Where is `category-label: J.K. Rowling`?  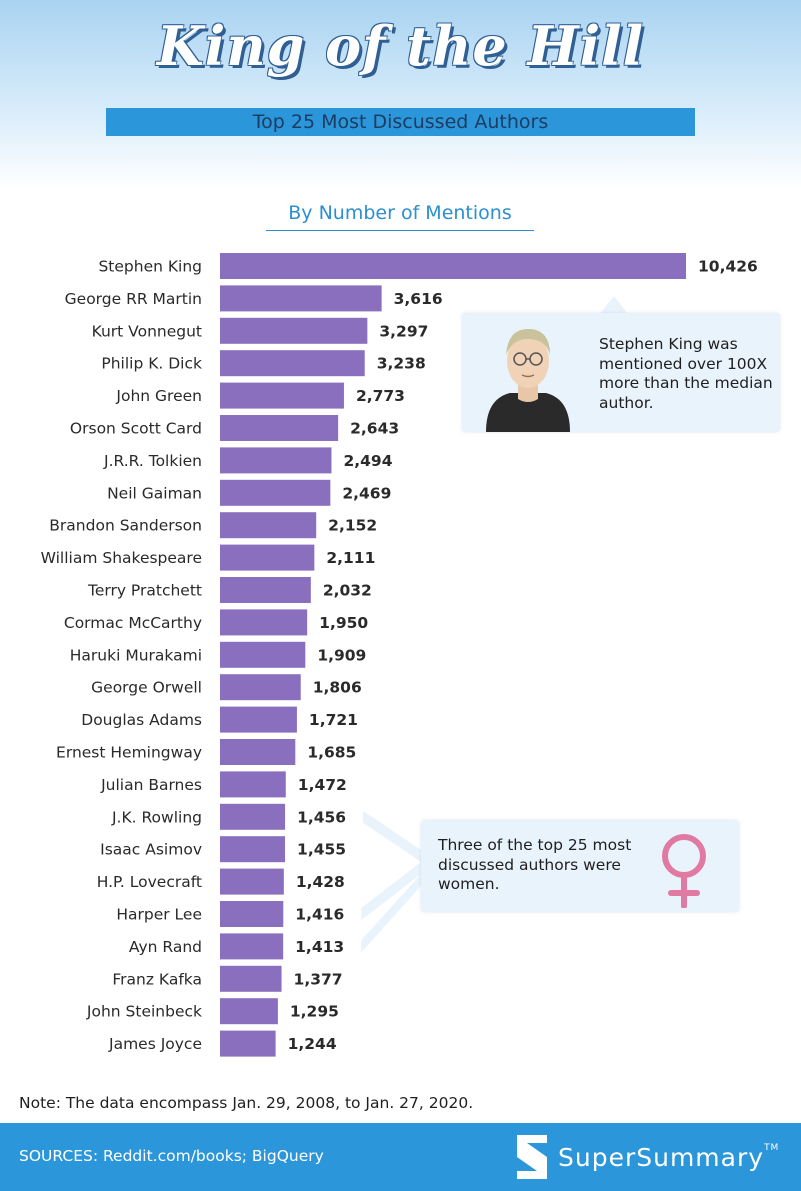
category-label: J.K. Rowling is located at coordinates (156, 817).